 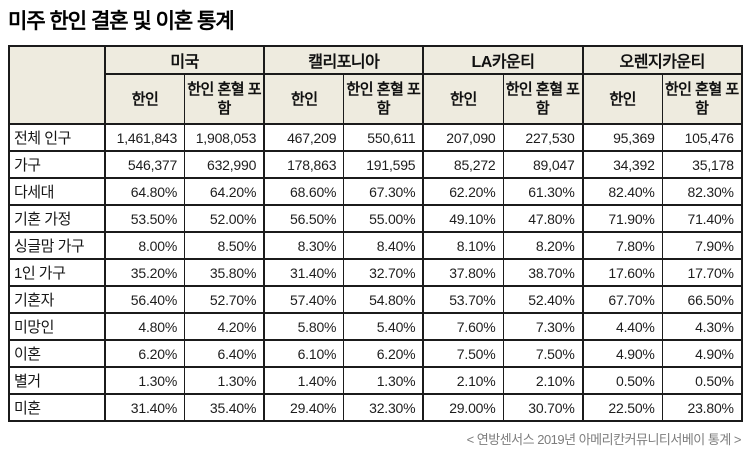 I want to click on value-cell: 32.30%, so click(x=383, y=407).